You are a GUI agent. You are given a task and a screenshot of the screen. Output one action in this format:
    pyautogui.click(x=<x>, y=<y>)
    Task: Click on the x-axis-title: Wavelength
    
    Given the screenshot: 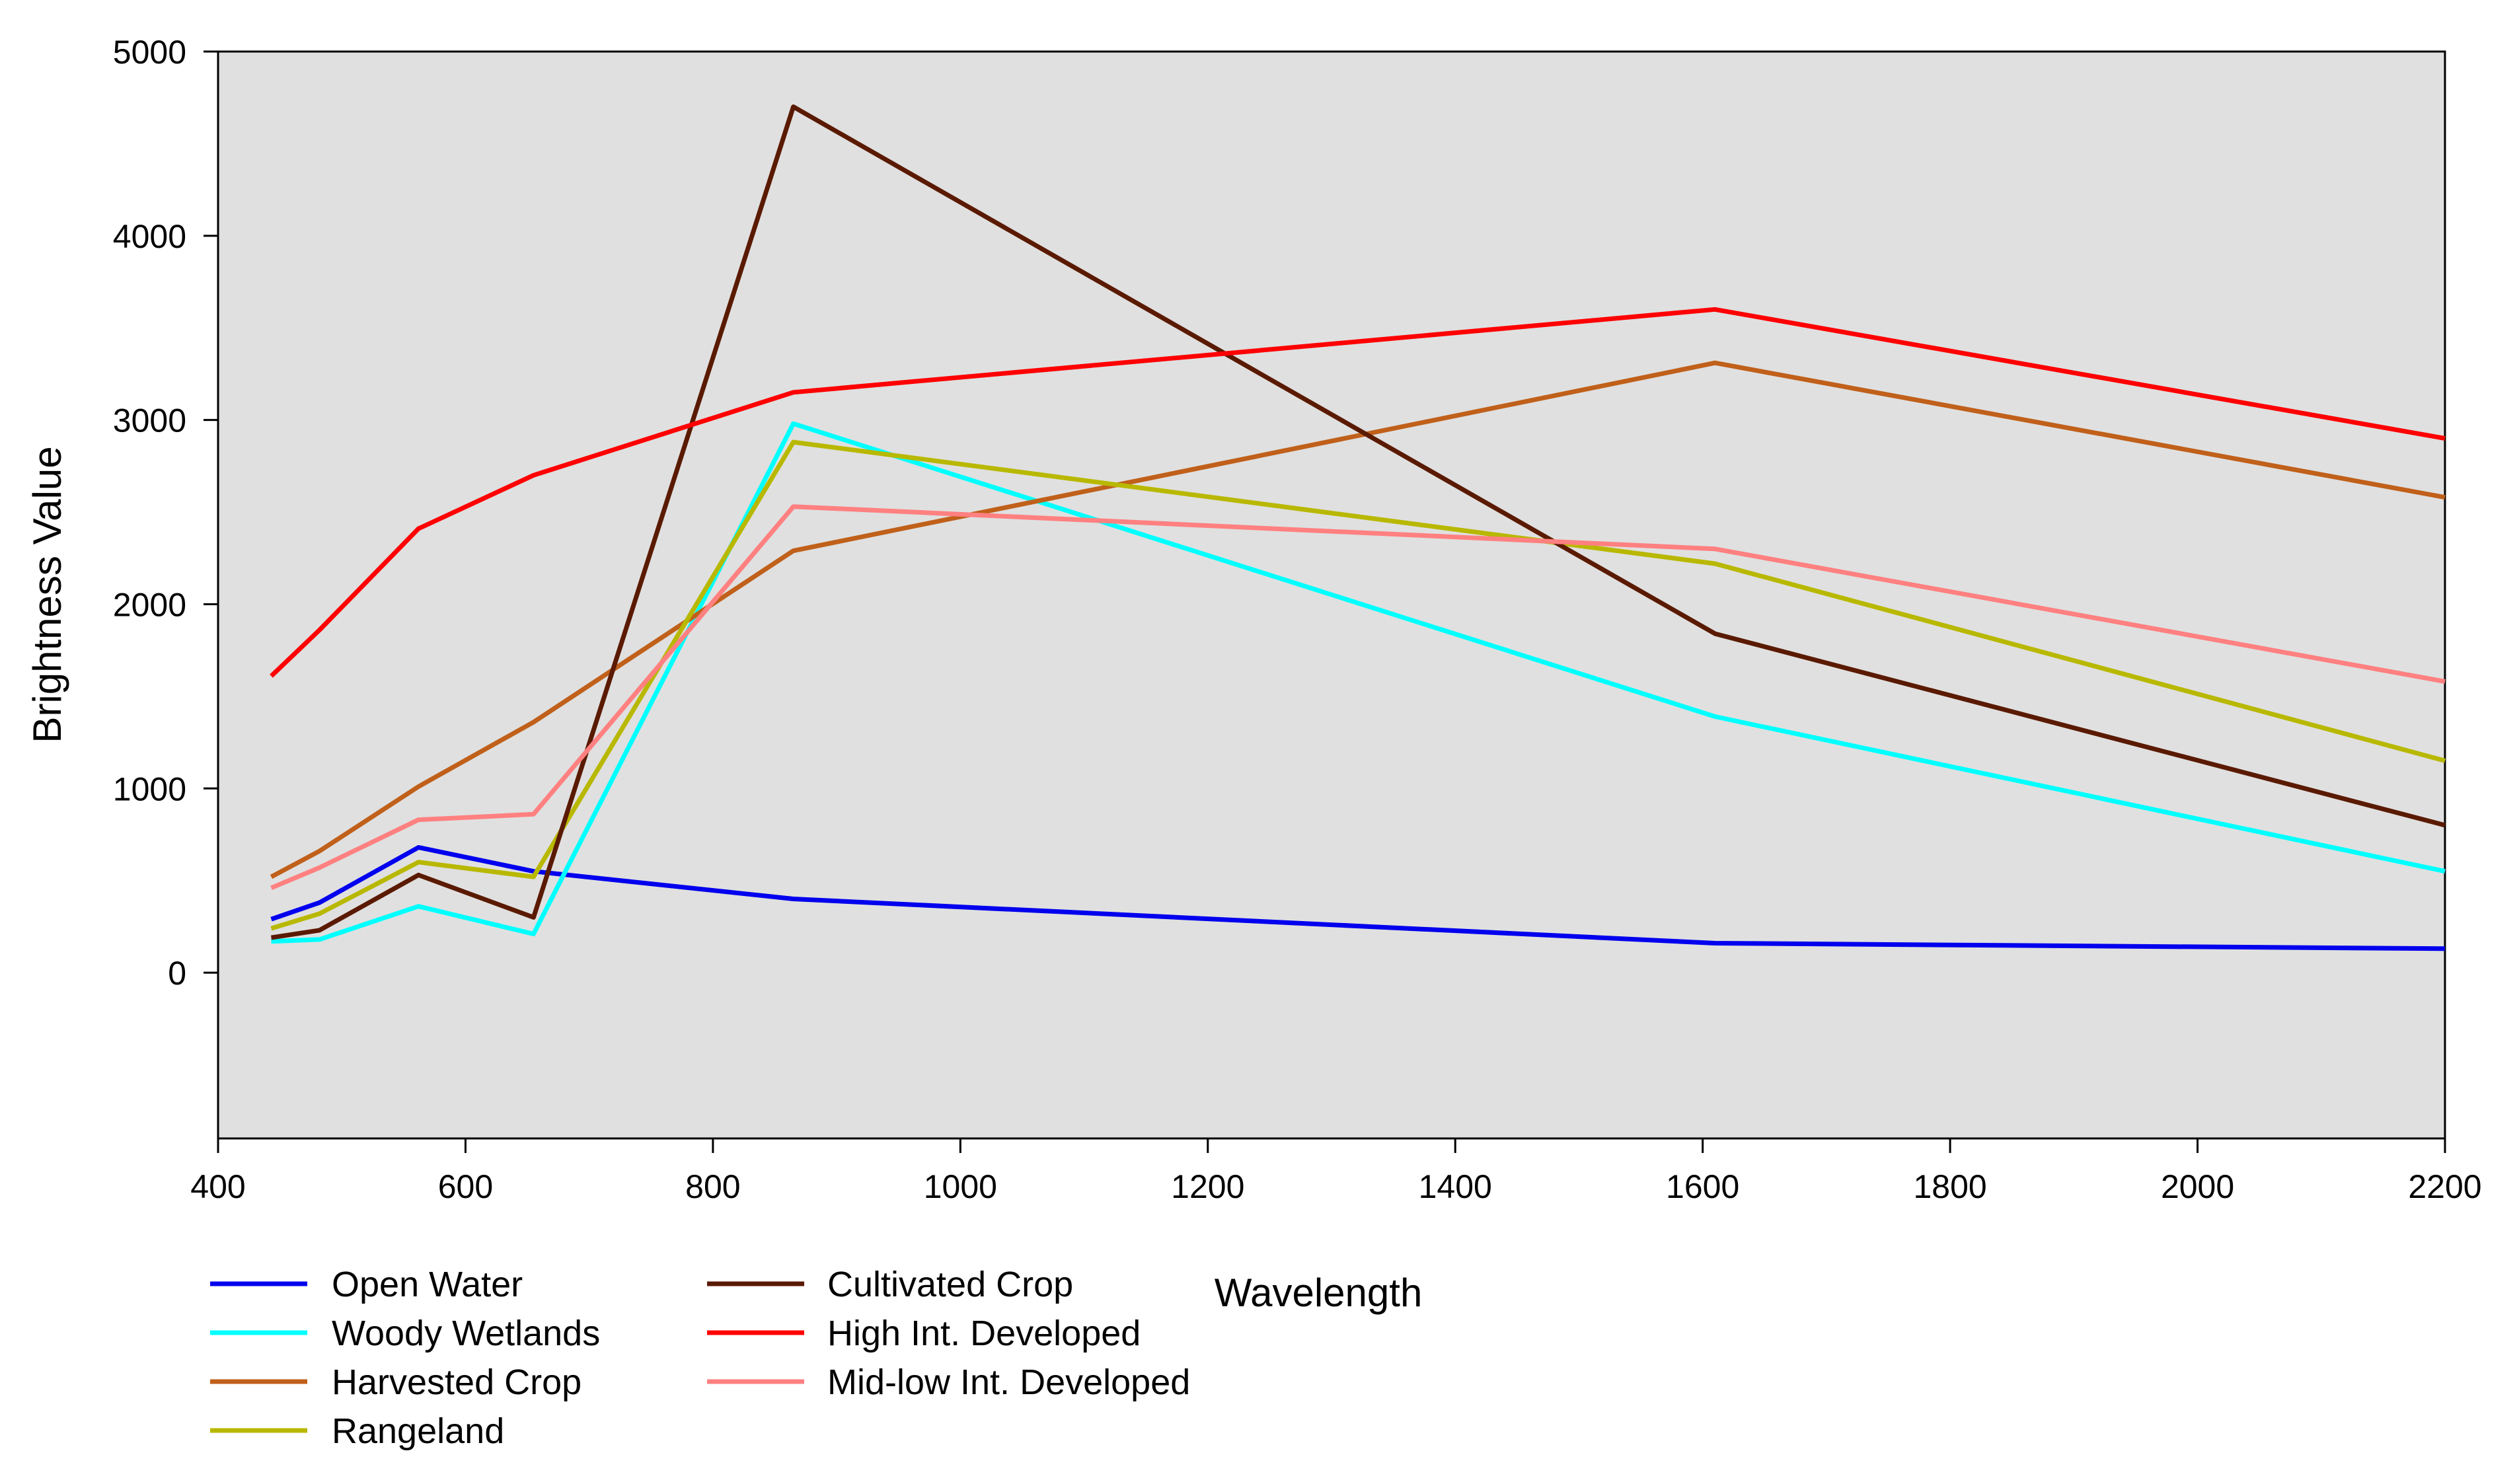 What is the action you would take?
    pyautogui.click(x=1319, y=1293)
    